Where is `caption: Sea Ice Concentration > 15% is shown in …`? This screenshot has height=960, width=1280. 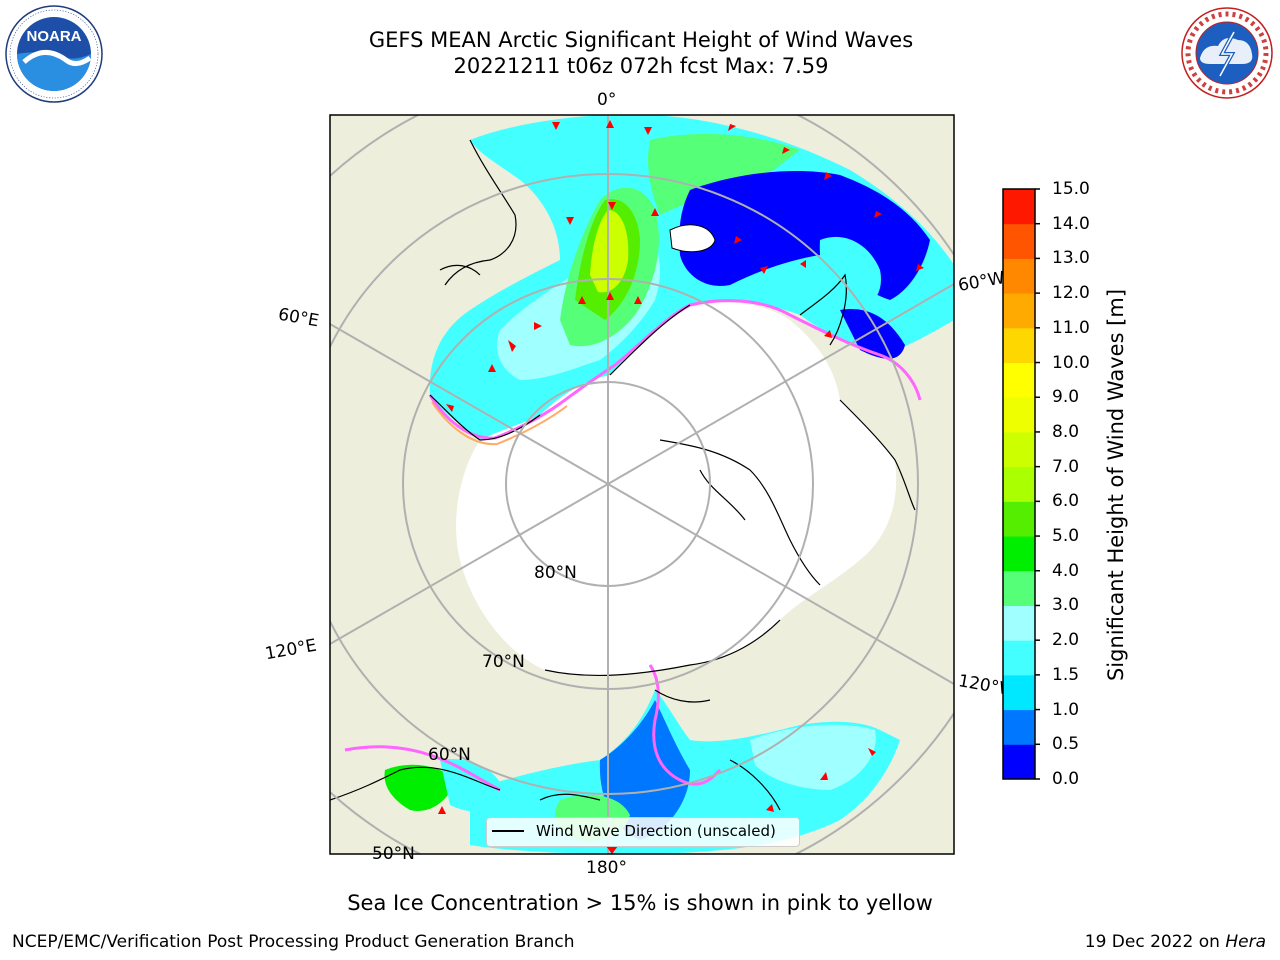
caption: Sea Ice Concentration > 15% is shown in … is located at coordinates (640, 903).